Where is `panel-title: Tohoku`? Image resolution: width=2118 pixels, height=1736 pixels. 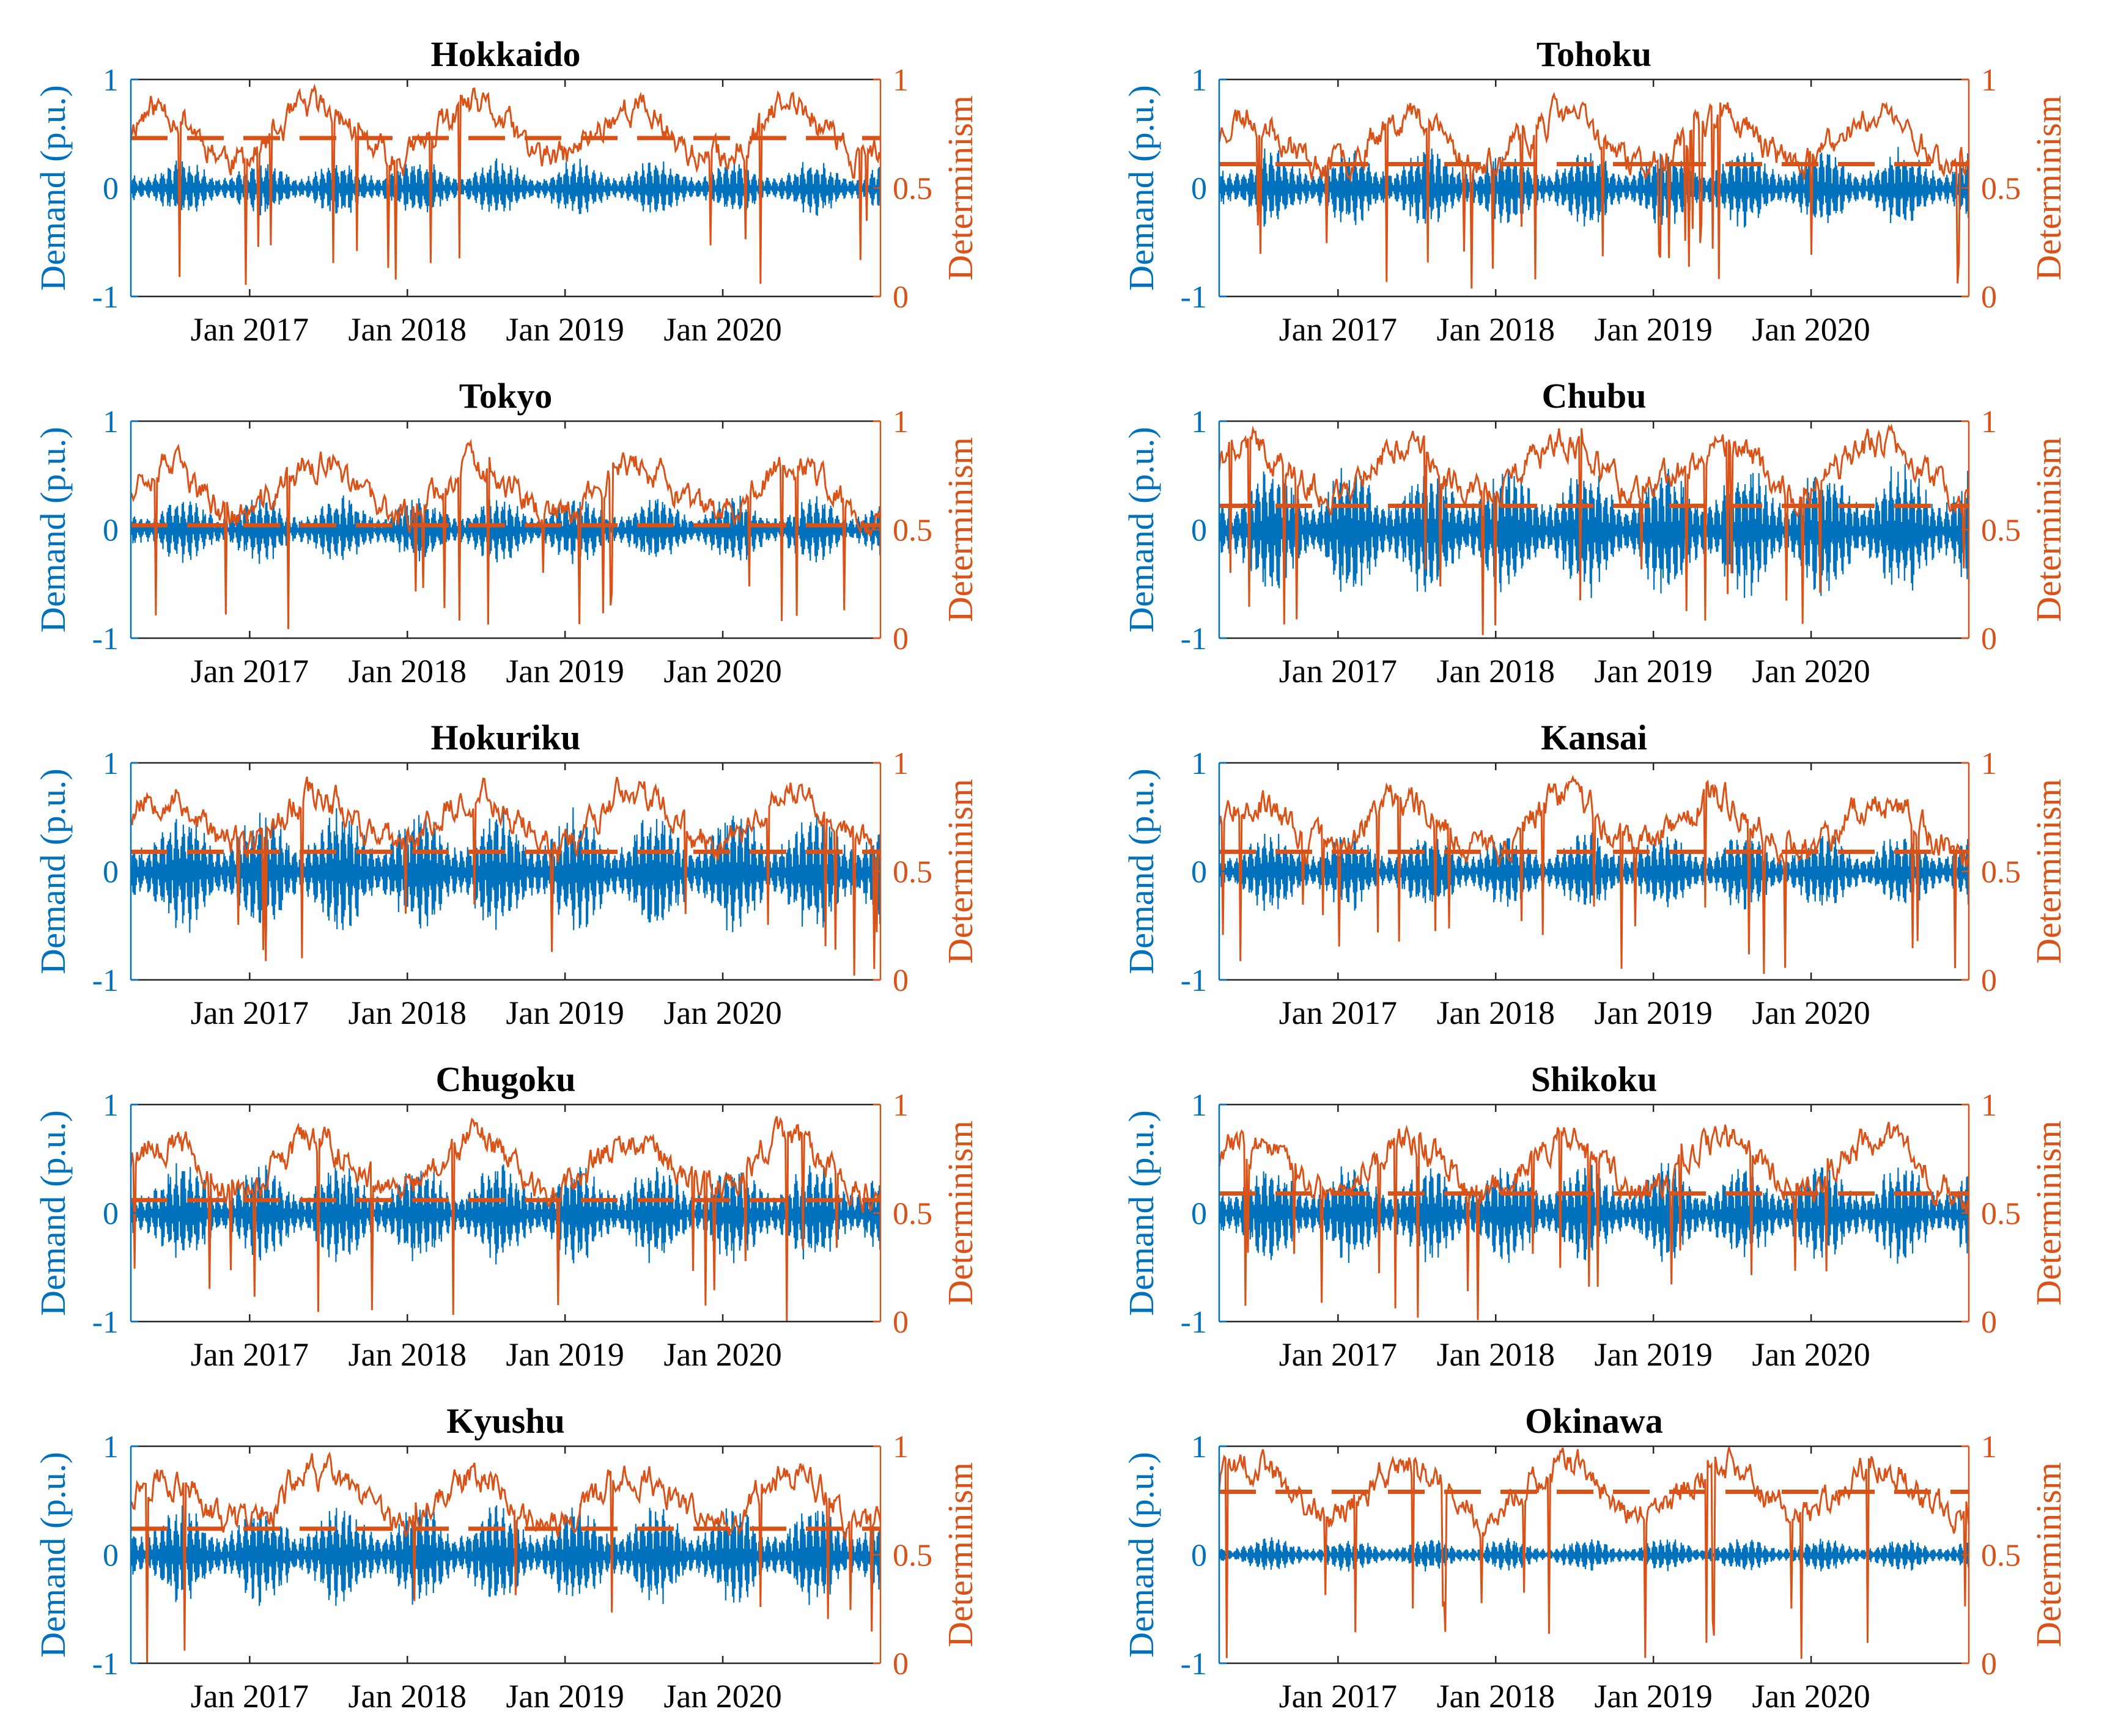
panel-title: Tohoku is located at coordinates (1594, 54).